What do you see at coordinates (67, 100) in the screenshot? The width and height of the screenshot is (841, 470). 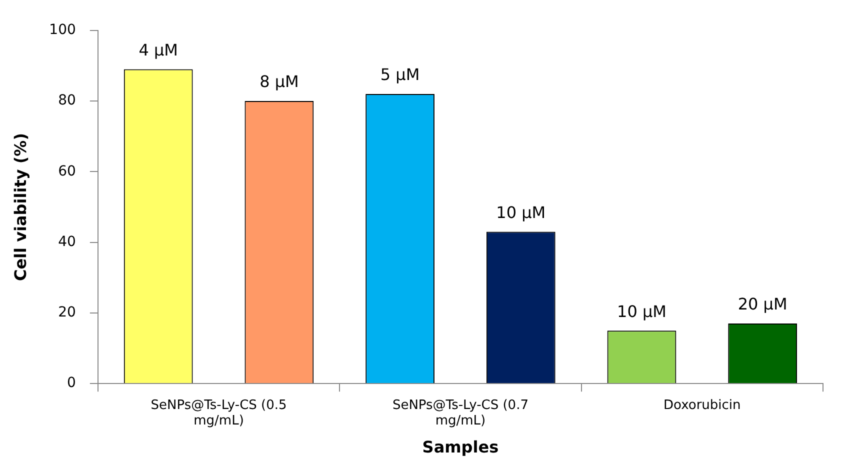 I see `y-tick-label: 80` at bounding box center [67, 100].